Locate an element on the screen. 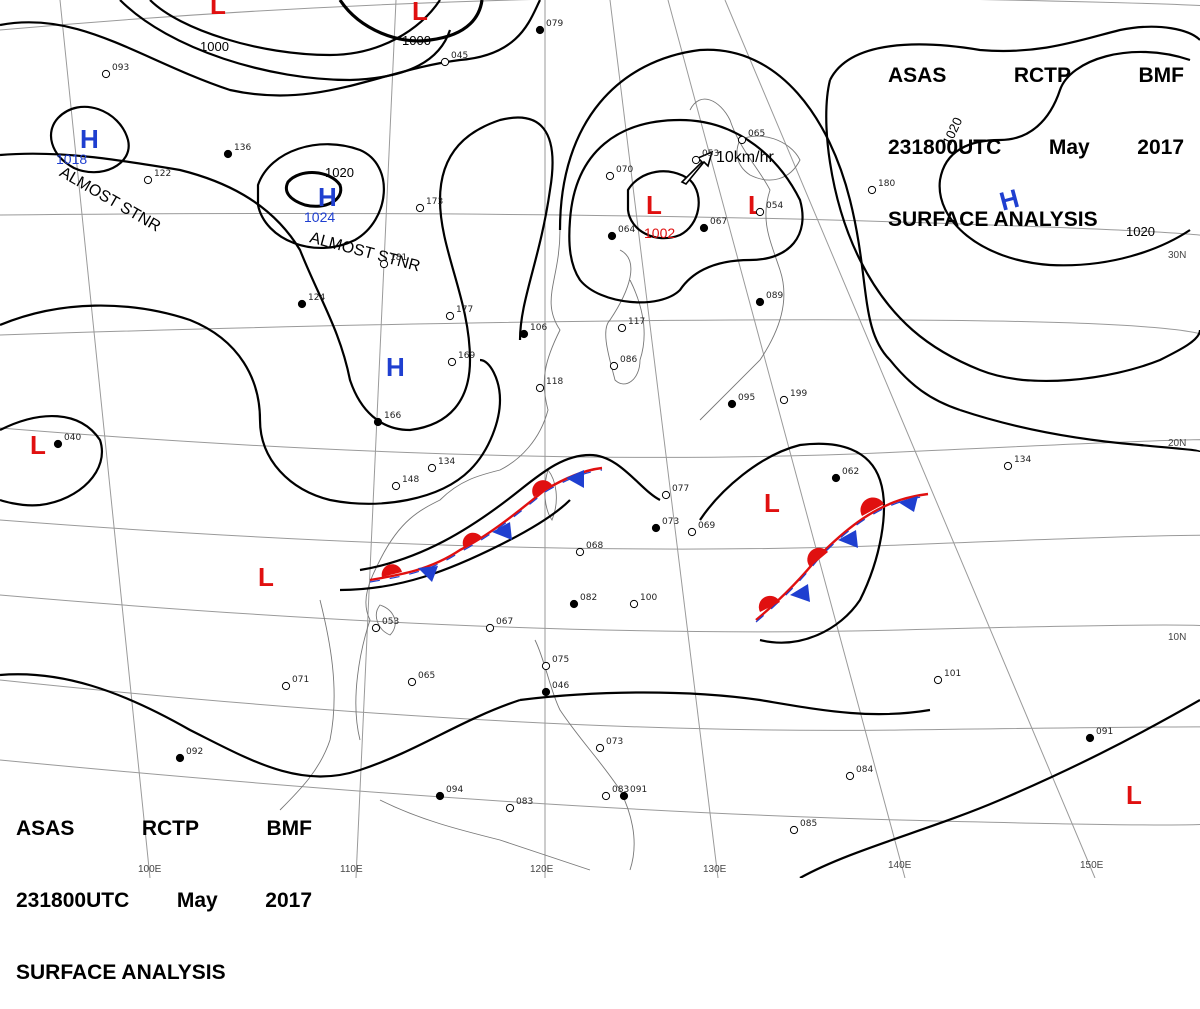  lat-label-10n: 10N is located at coordinates (1177, 637).